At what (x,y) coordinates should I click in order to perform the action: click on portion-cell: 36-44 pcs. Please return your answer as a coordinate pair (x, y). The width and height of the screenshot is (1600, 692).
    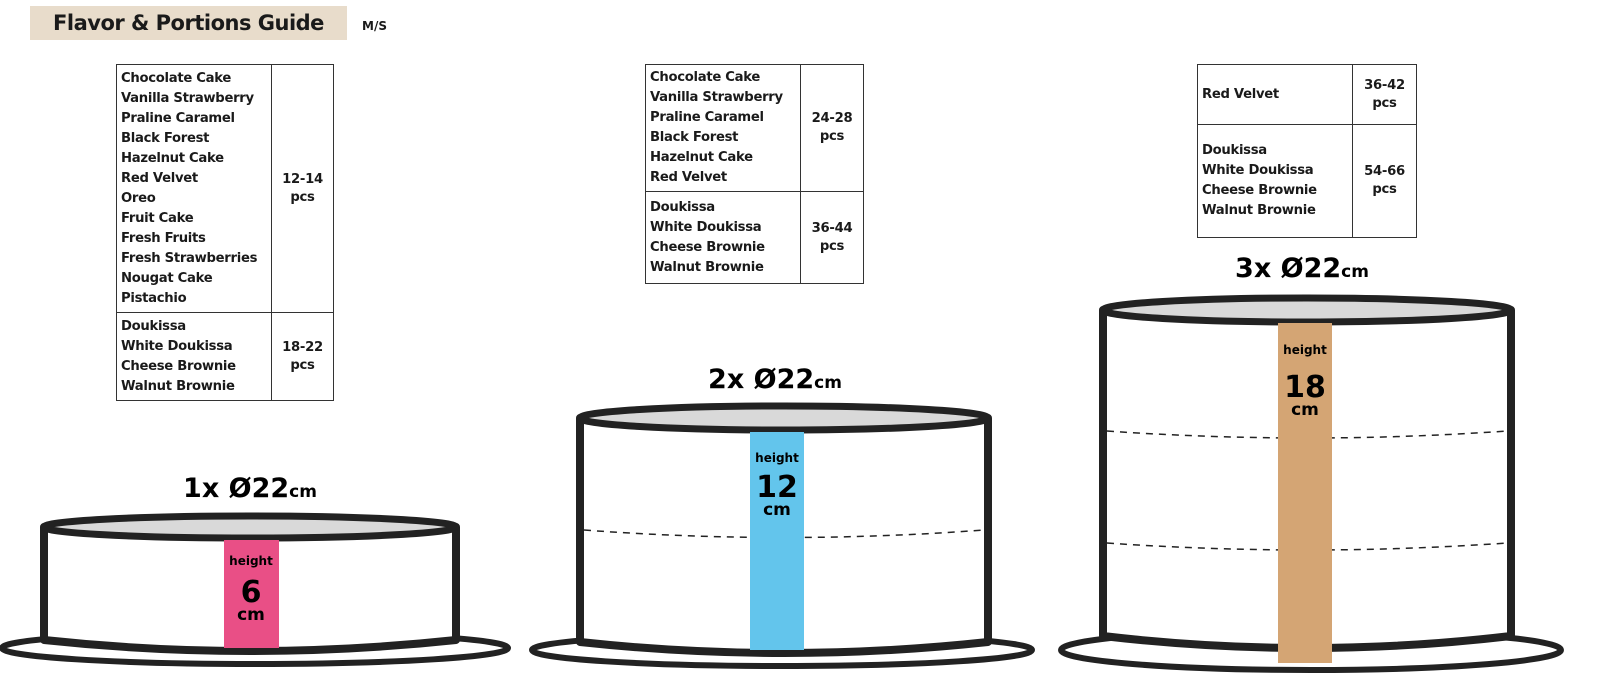
    Looking at the image, I should click on (832, 237).